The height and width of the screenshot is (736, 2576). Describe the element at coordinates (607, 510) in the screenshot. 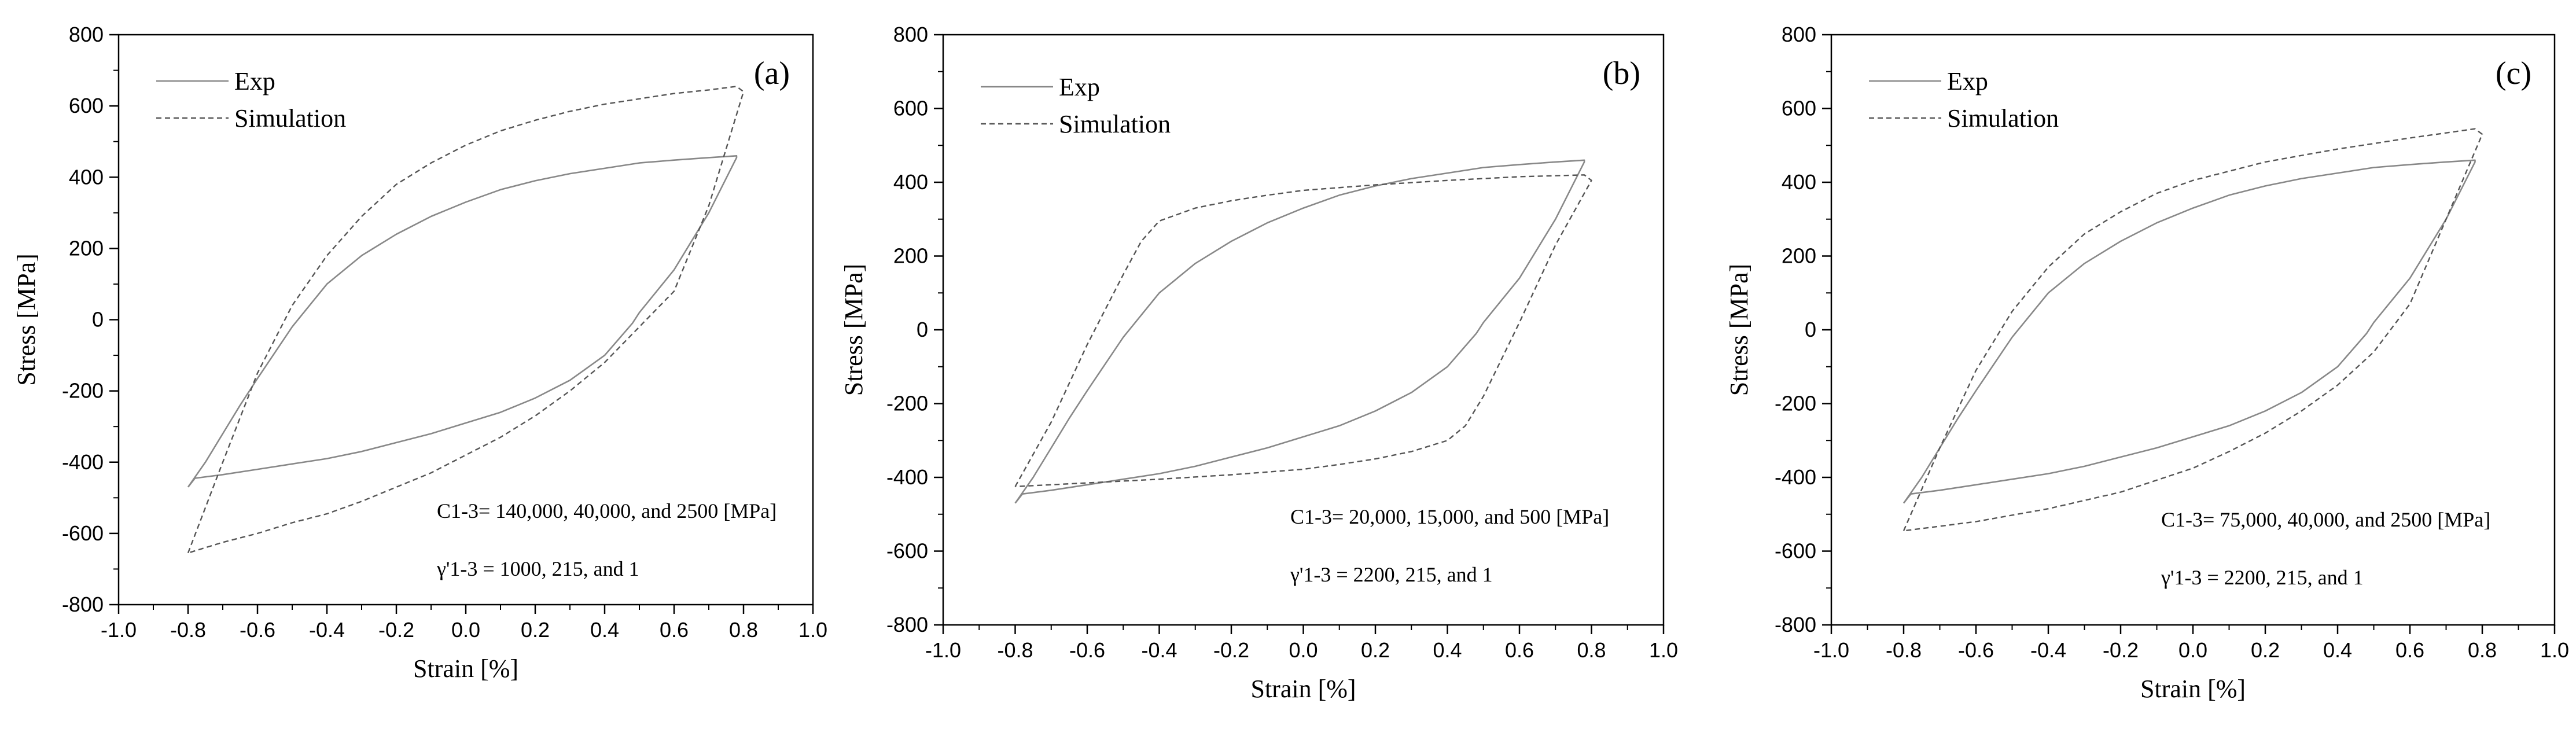

I see `annotation-c-params: C1-3= 140,000, 40,000, and 2500 [MPa]` at that location.